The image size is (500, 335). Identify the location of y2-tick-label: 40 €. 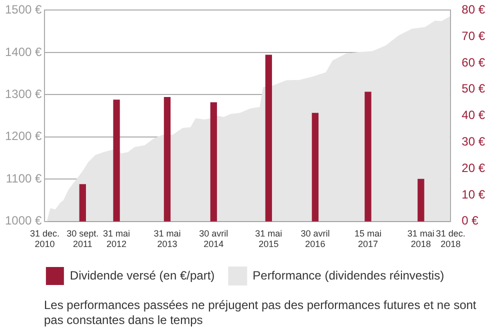
(474, 115).